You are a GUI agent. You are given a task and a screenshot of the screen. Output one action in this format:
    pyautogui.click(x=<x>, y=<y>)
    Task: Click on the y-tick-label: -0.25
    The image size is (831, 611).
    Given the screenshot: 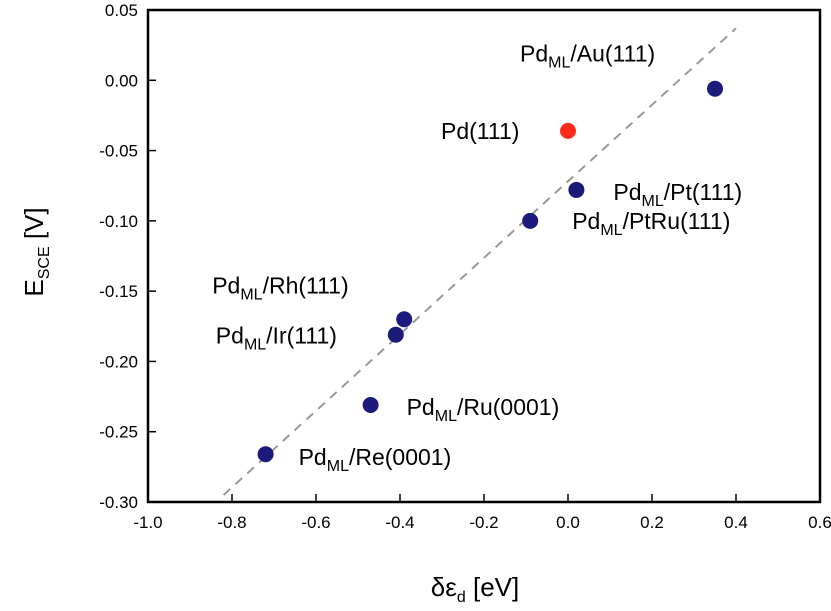 What is the action you would take?
    pyautogui.click(x=118, y=432)
    